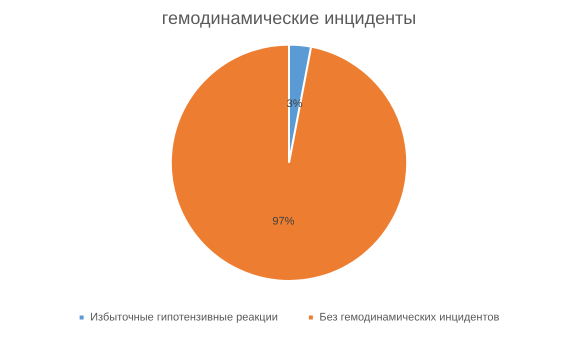 The image size is (578, 337). What do you see at coordinates (409, 318) in the screenshot?
I see `legend-label: Без гемодинамических инцидентов` at bounding box center [409, 318].